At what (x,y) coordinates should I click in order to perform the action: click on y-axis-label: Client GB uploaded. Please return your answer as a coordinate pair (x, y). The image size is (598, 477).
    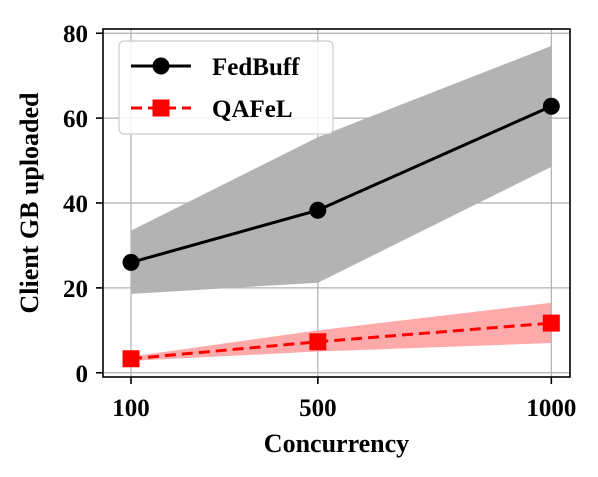
    Looking at the image, I should click on (29, 203).